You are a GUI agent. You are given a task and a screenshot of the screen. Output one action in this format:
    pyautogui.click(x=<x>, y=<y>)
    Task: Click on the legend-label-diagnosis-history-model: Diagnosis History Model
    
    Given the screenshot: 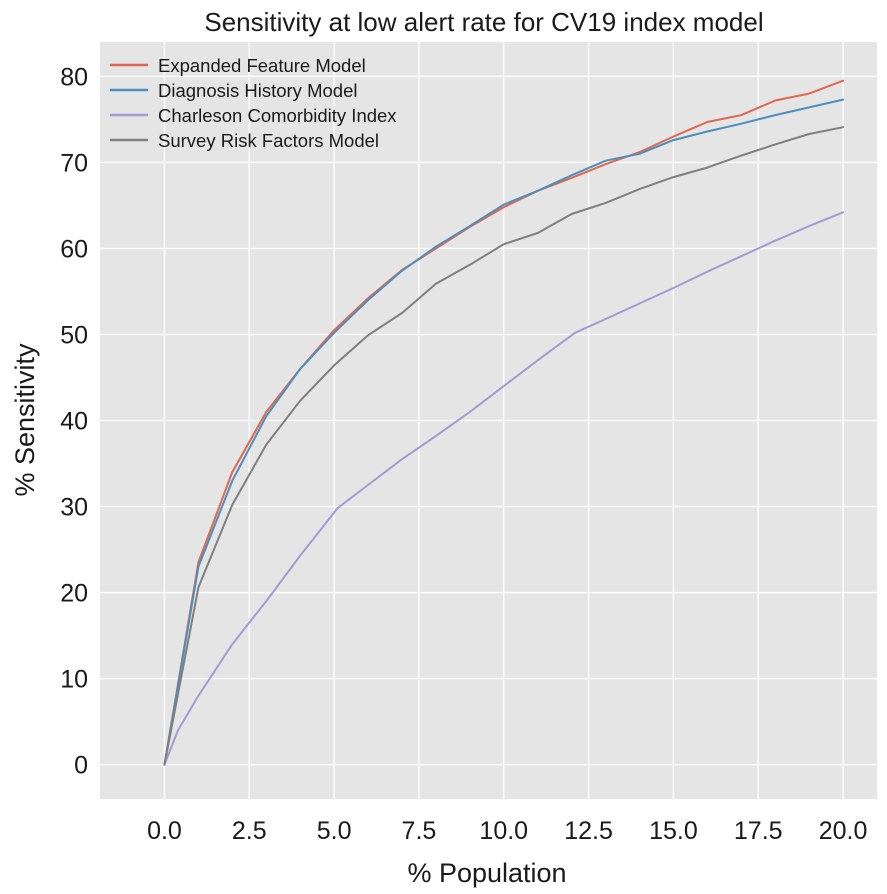 What is the action you would take?
    pyautogui.click(x=257, y=90)
    